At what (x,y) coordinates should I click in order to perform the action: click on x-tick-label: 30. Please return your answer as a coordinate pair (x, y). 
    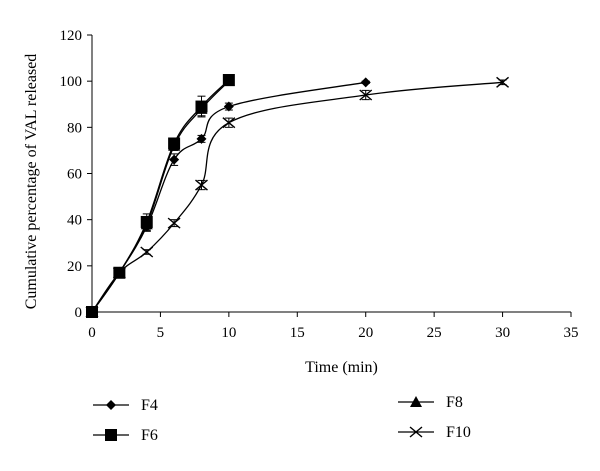
    Looking at the image, I should click on (502, 333).